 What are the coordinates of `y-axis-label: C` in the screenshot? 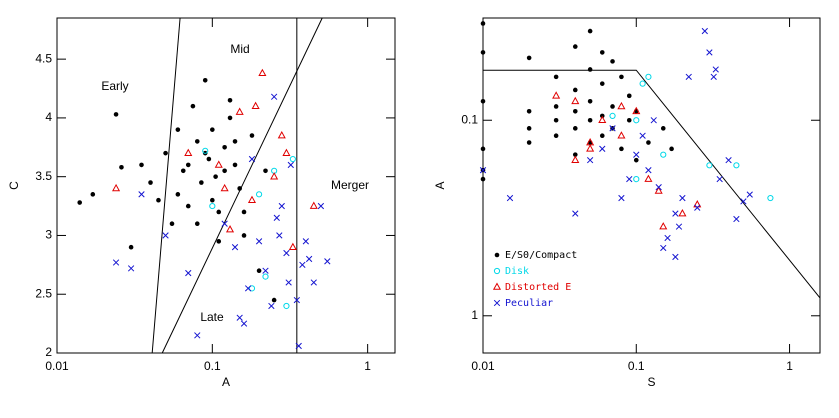 It's located at (14, 185).